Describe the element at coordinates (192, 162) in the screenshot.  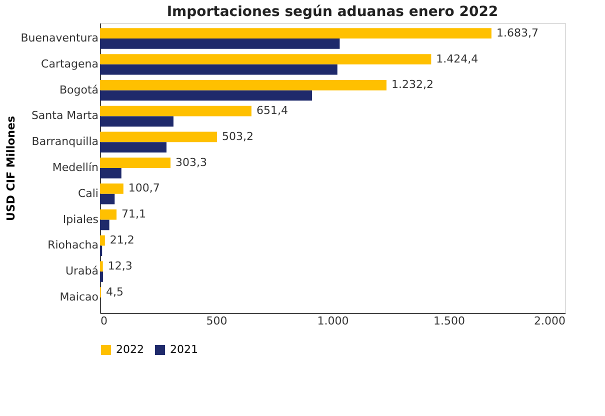
I see `data-label: 303,3` at that location.